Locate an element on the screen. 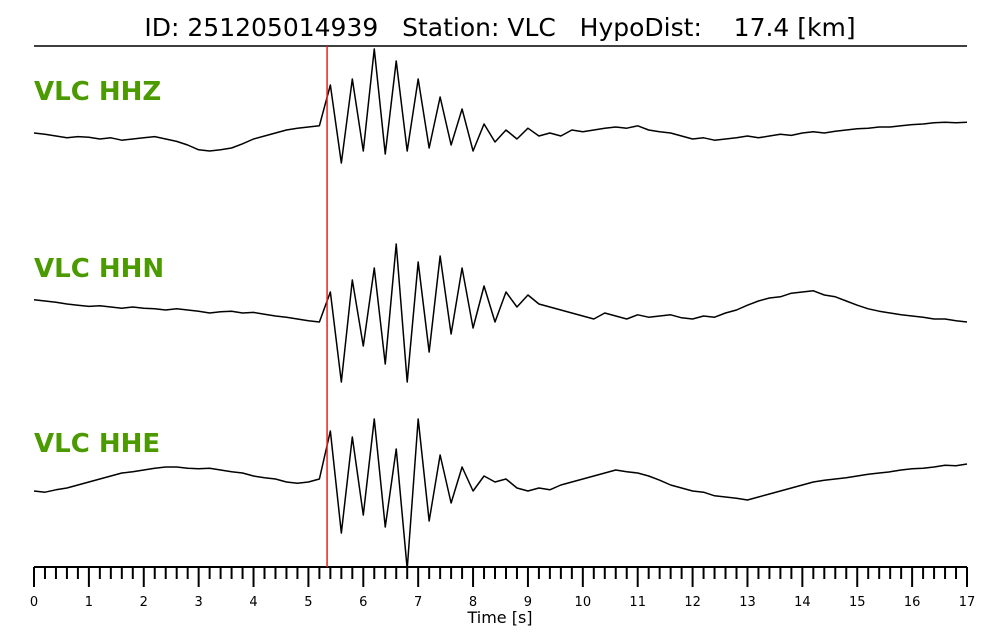 The image size is (1000, 640). x-tick-label: 12 is located at coordinates (692, 602).